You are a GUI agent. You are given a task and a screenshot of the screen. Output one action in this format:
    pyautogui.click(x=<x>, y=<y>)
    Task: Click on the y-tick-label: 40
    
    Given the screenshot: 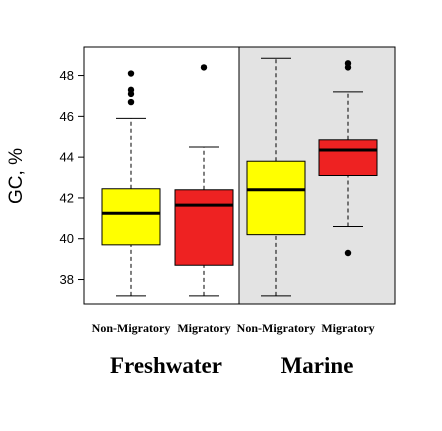 What is the action you would take?
    pyautogui.click(x=67, y=238)
    